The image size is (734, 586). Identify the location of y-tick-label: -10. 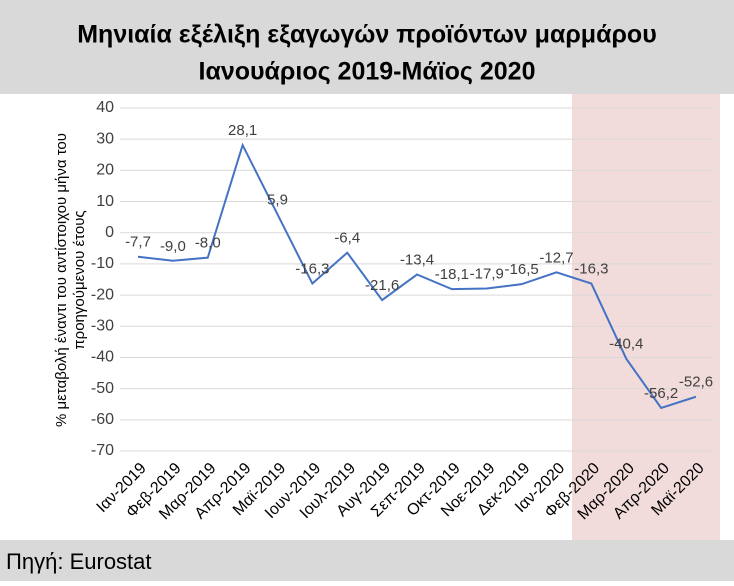
(102, 263).